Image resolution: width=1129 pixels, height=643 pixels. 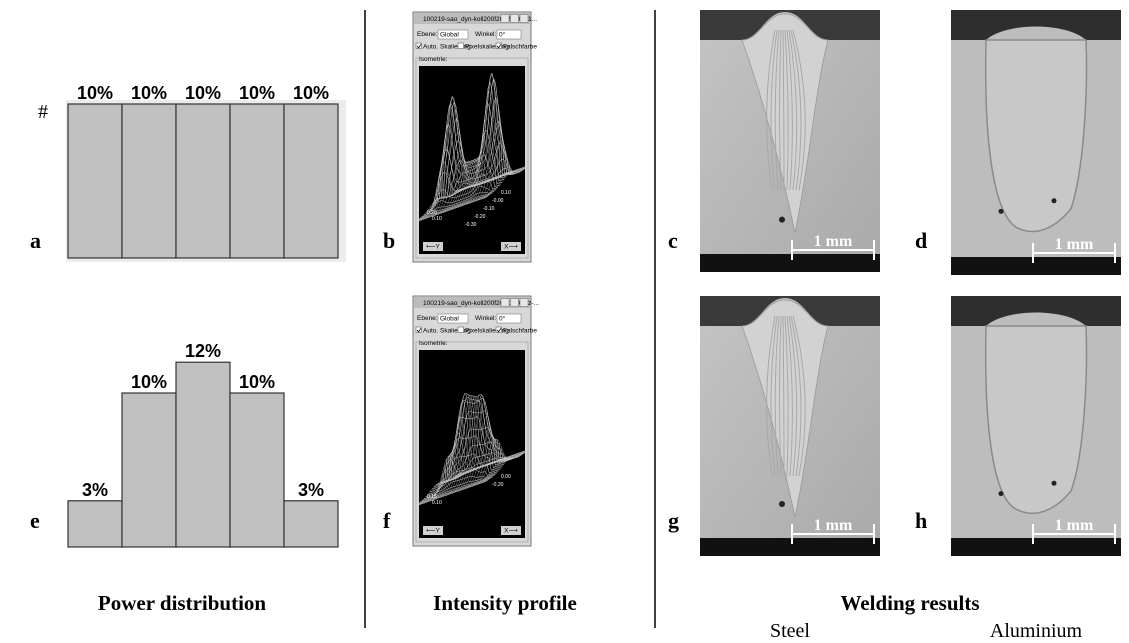 I want to click on panel-label: g, so click(x=673, y=520).